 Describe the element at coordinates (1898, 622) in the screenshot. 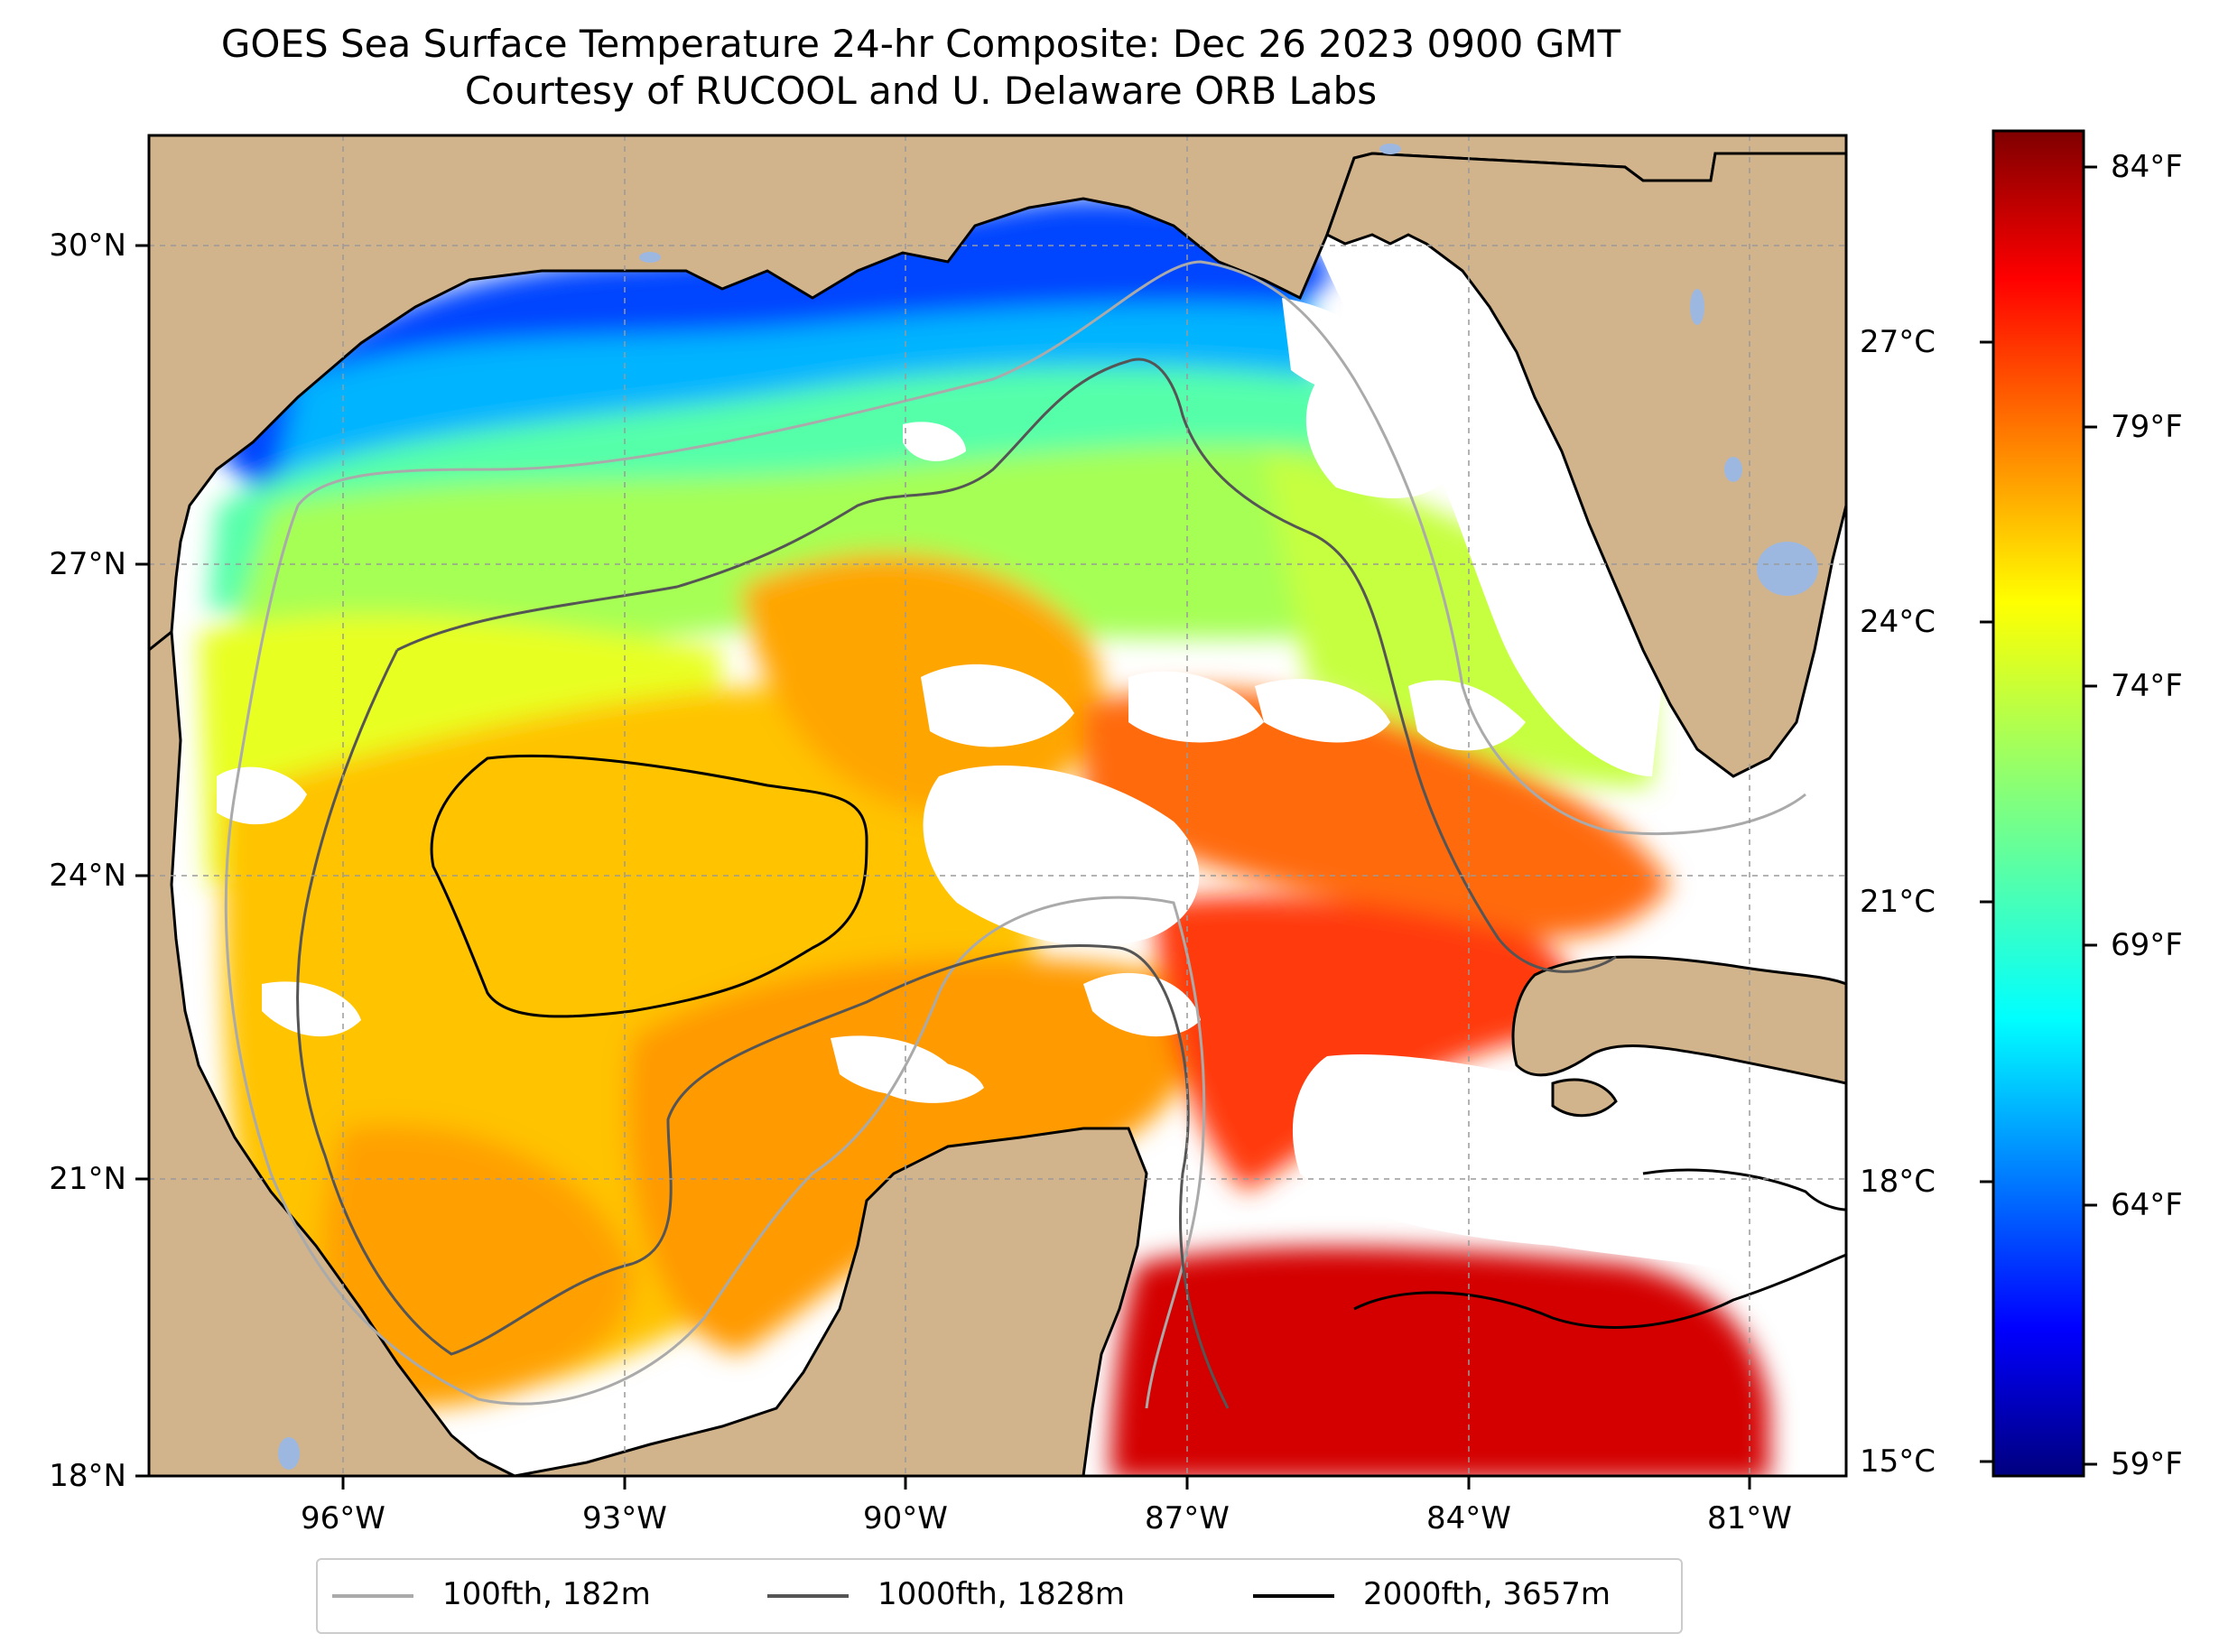

I see `colorbar-c-tick-24: 24°C` at that location.